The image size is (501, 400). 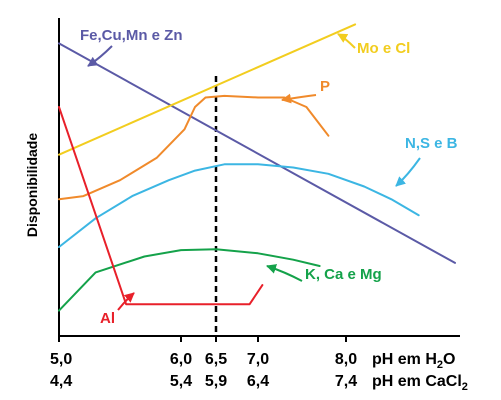 I want to click on series-label-n-s-b: N,S e B, so click(x=431, y=143).